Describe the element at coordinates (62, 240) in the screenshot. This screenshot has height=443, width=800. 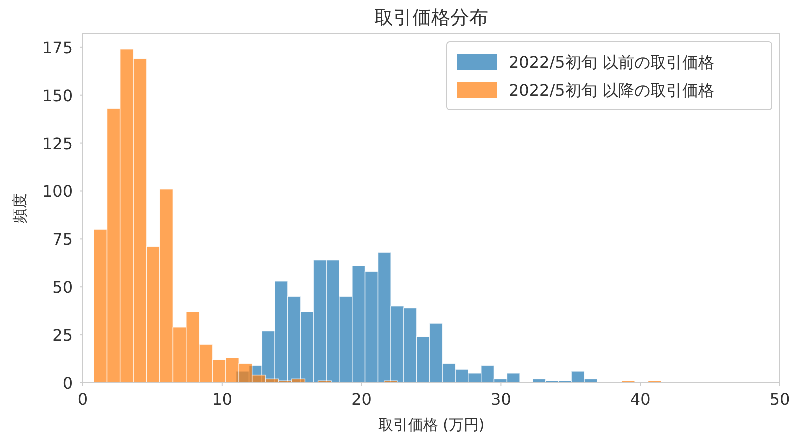
I see `y-tick-label: 75` at that location.